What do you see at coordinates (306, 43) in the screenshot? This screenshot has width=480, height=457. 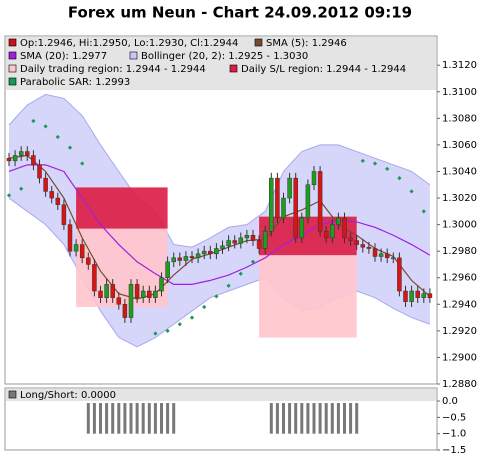 I see `legend-label: SMA (5): 1.2946` at bounding box center [306, 43].